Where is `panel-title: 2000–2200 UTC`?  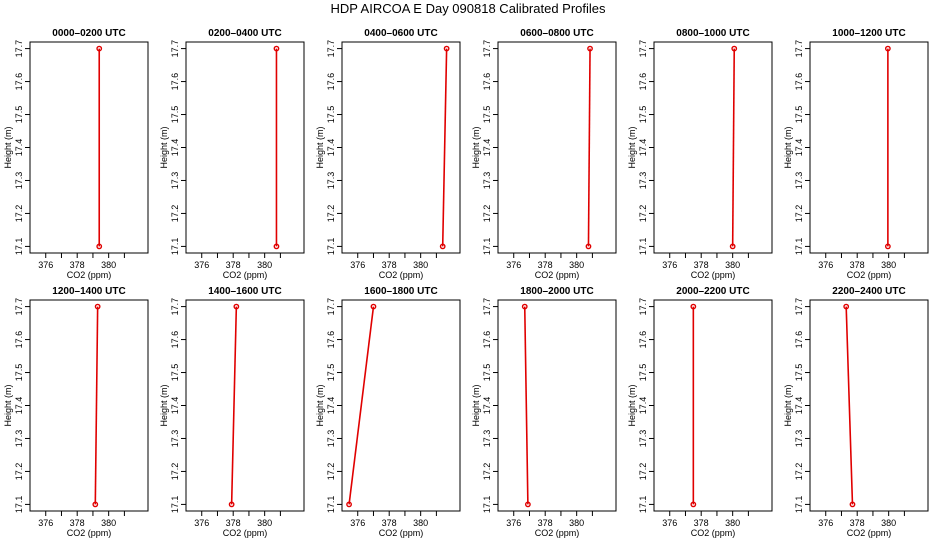 panel-title: 2000–2200 UTC is located at coordinates (712, 291).